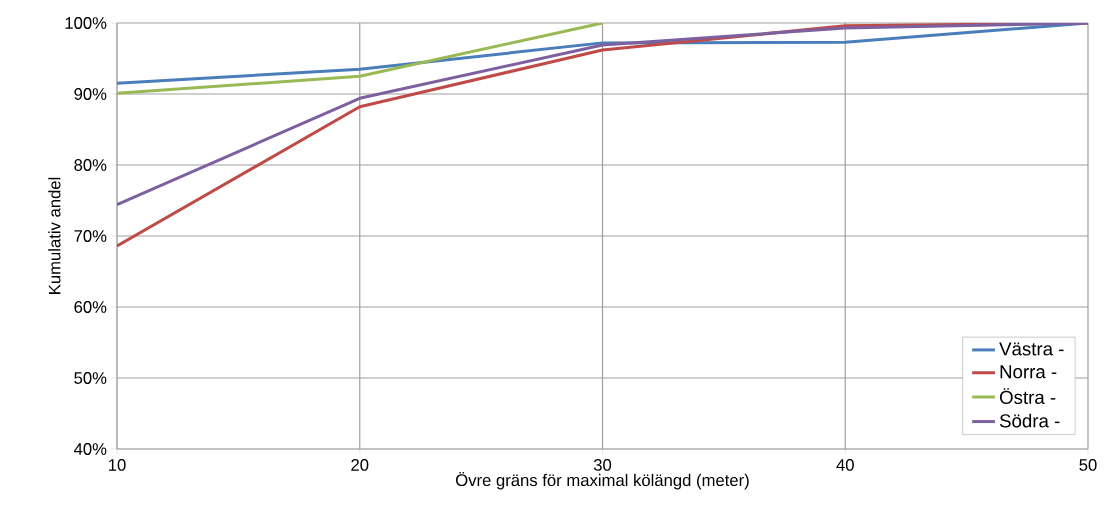  What do you see at coordinates (90, 449) in the screenshot?
I see `y-tick-label: 40%` at bounding box center [90, 449].